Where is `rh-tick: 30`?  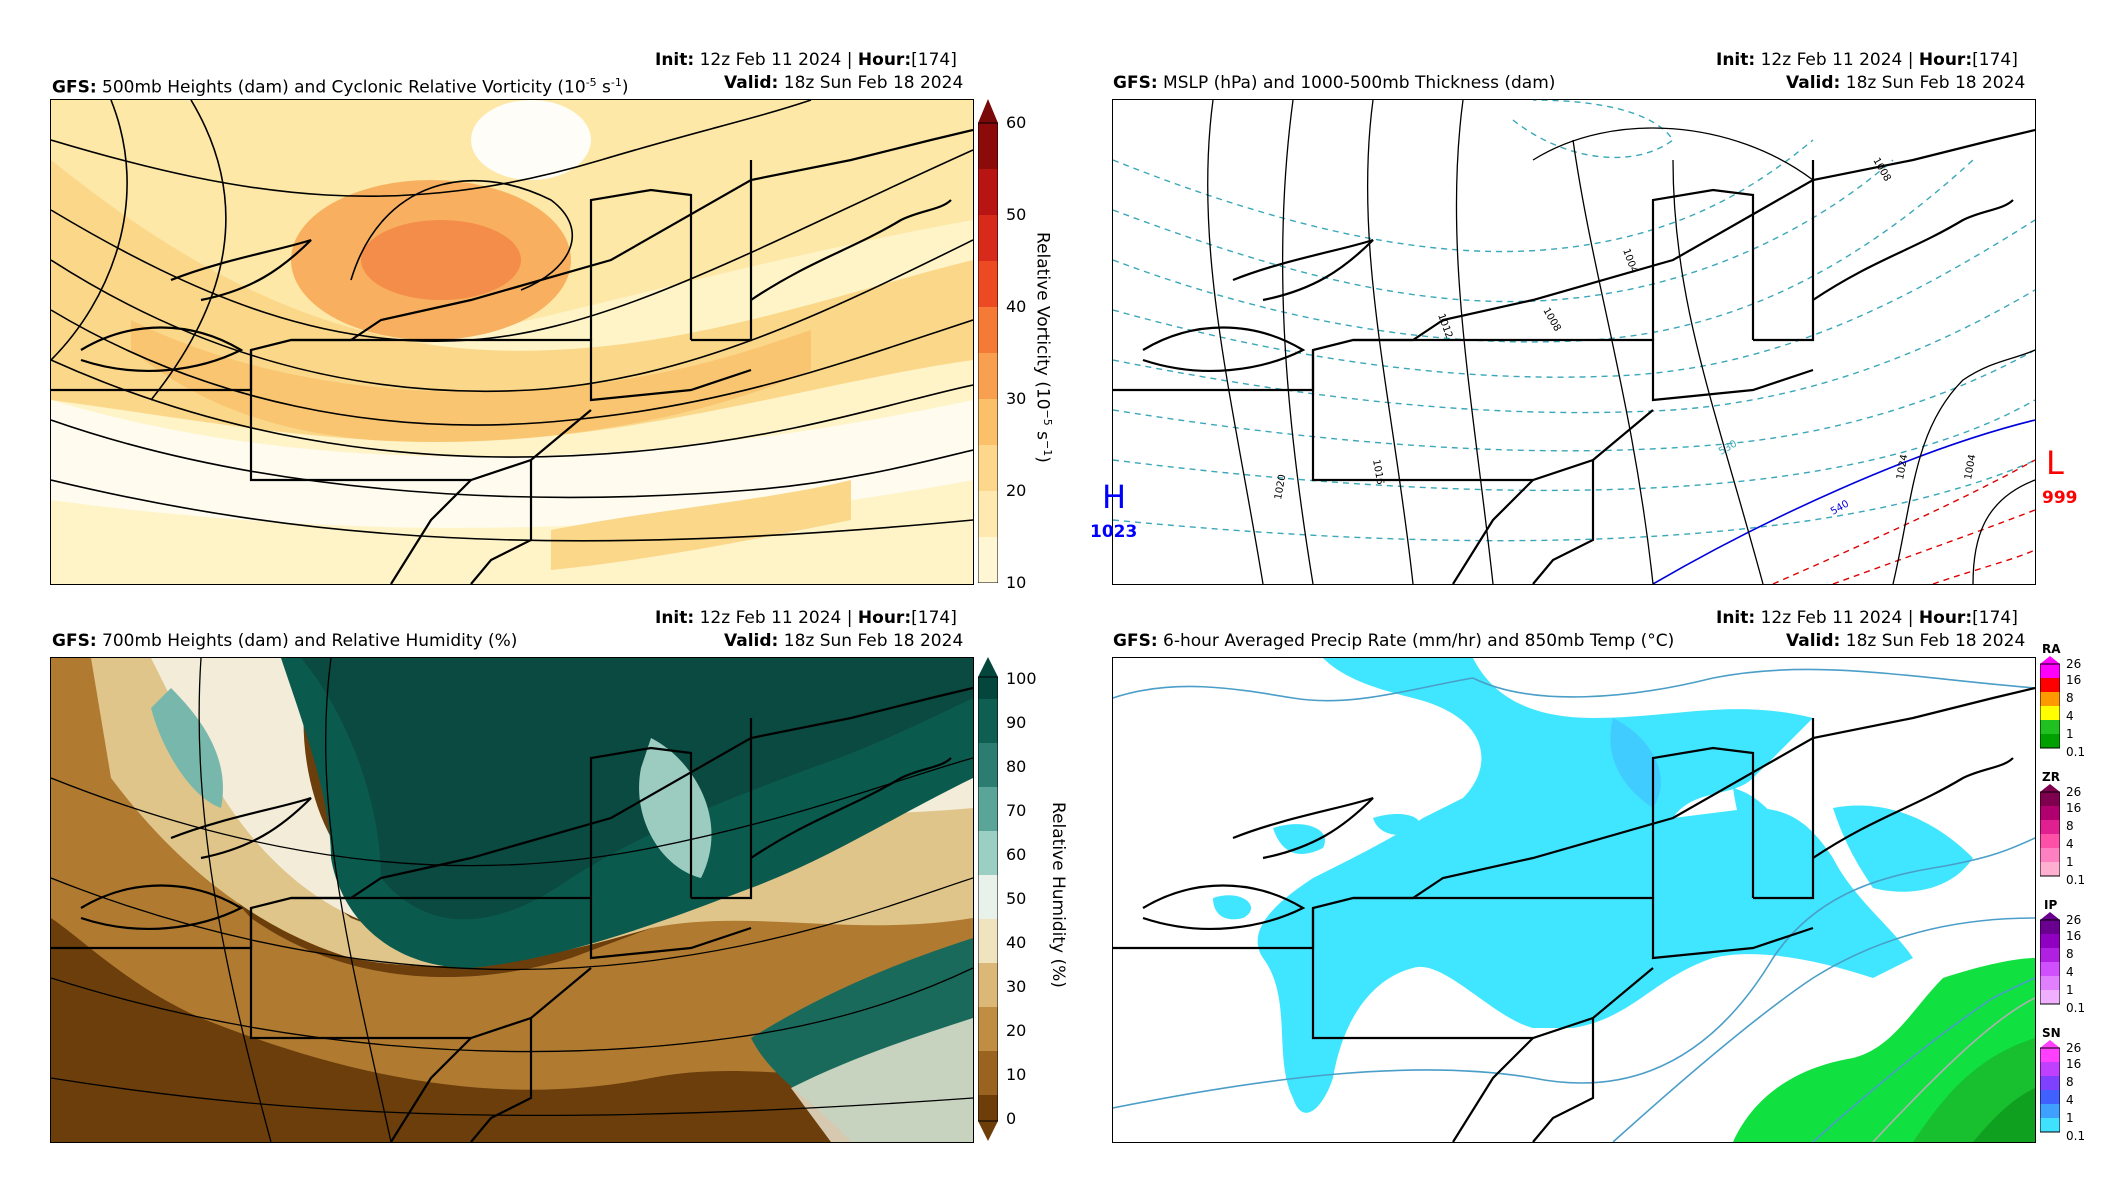 rh-tick: 30 is located at coordinates (1016, 986).